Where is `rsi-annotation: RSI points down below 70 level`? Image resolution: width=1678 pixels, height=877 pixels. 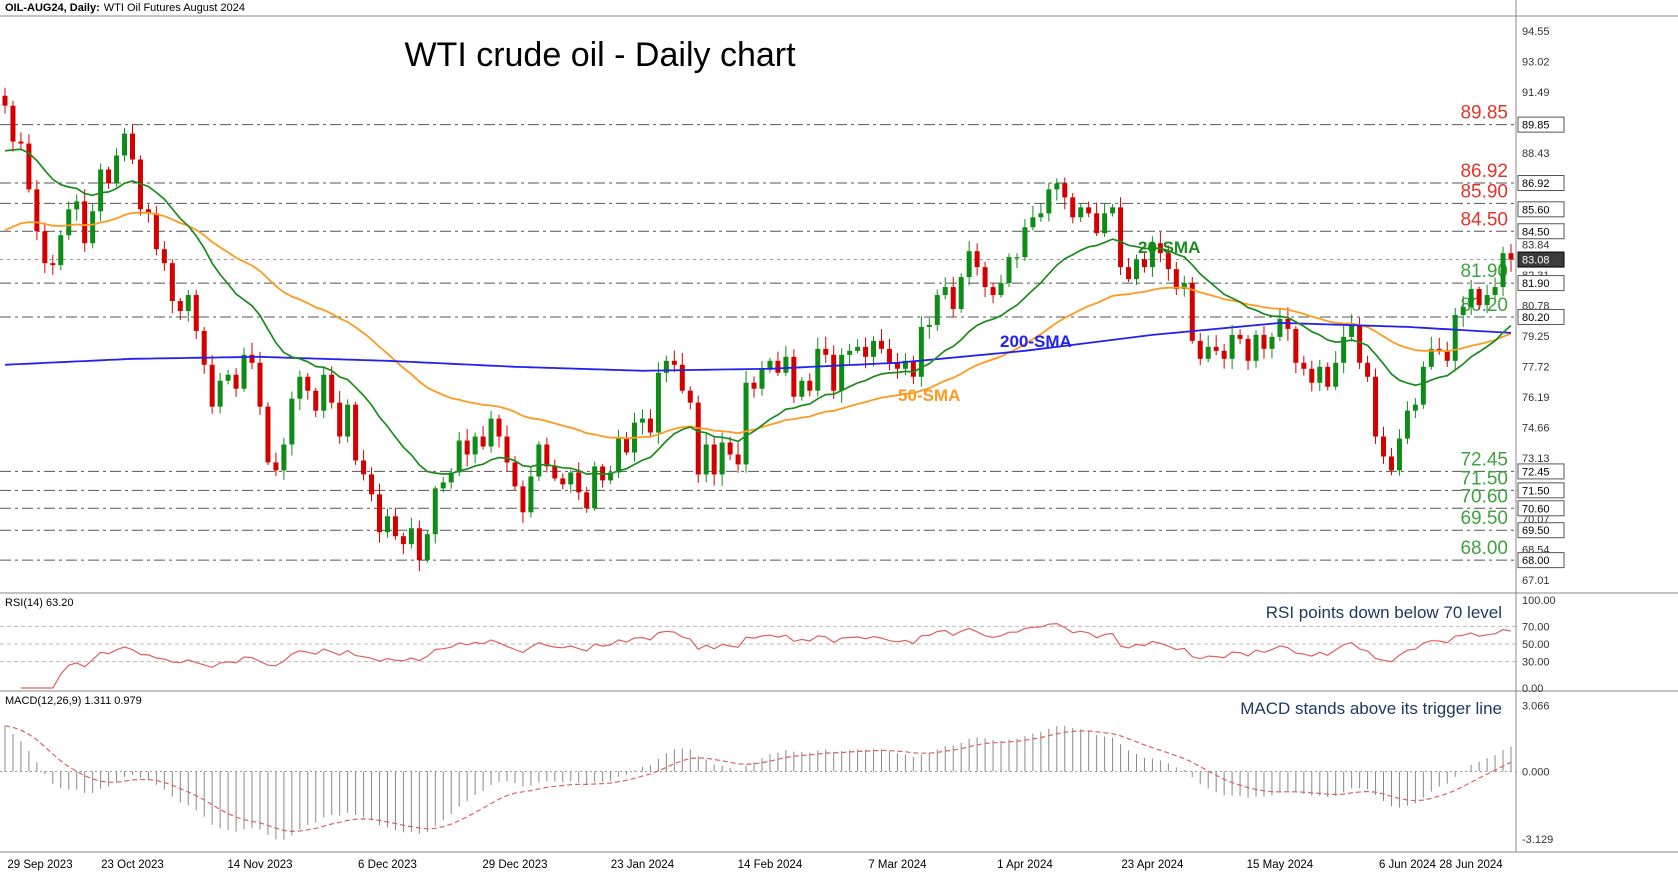
rsi-annotation: RSI points down below 70 level is located at coordinates (1383, 612).